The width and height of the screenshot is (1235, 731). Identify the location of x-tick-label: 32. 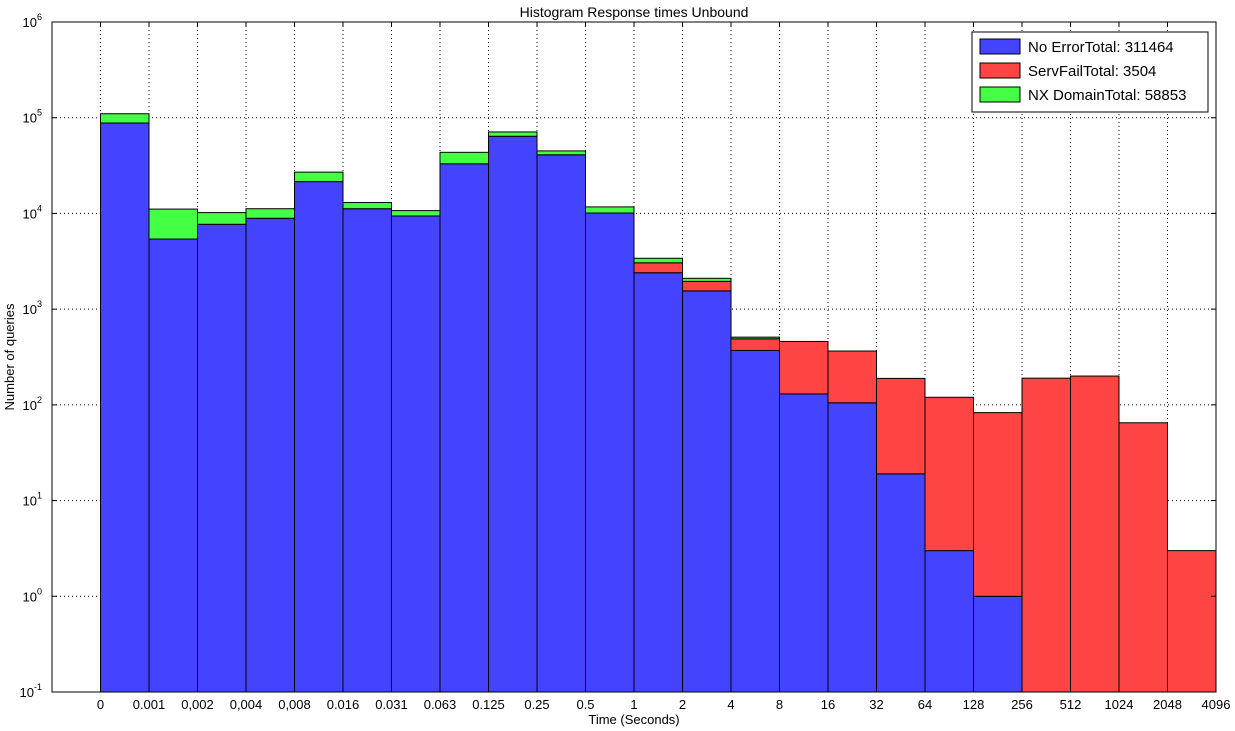
(876, 704).